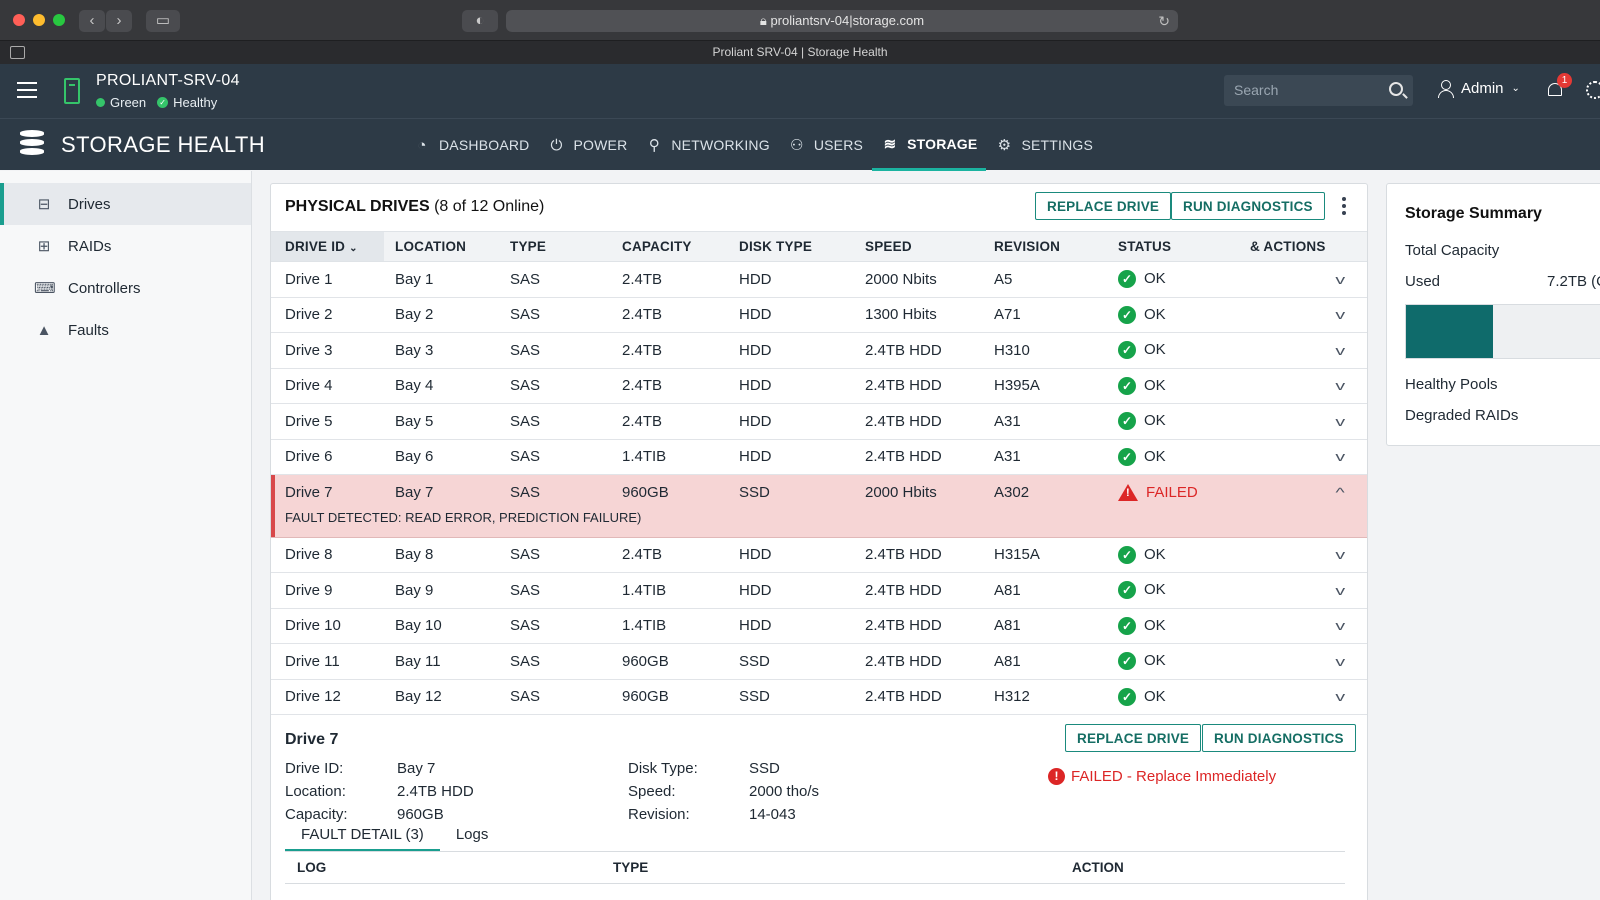 The width and height of the screenshot is (1600, 900). What do you see at coordinates (27, 92) in the screenshot?
I see `menu-icon` at bounding box center [27, 92].